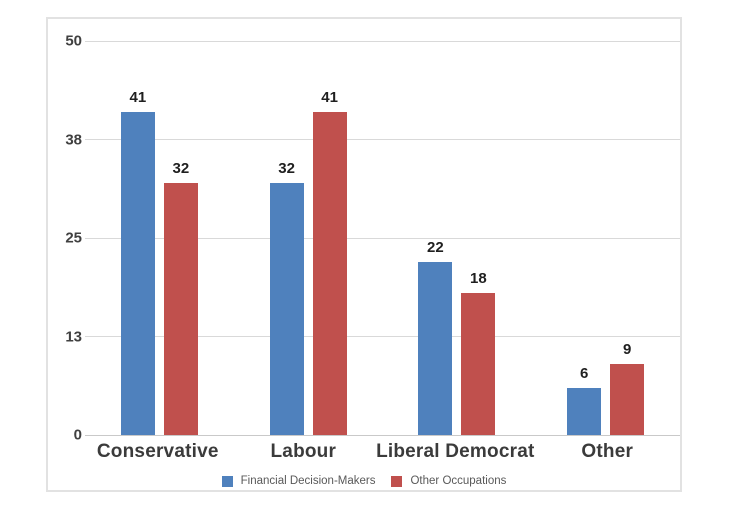 Image resolution: width=754 pixels, height=514 pixels. I want to click on y-axis-label-38: 38, so click(73, 139).